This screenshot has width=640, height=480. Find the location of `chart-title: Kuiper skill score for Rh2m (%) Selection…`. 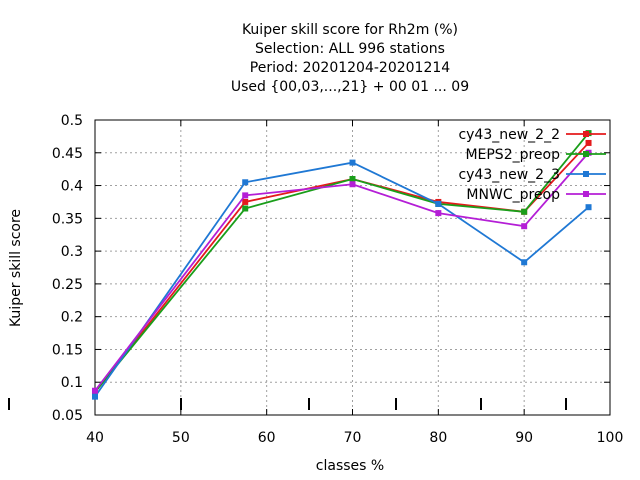

chart-title: Kuiper skill score for Rh2m (%) Selection… is located at coordinates (350, 58).